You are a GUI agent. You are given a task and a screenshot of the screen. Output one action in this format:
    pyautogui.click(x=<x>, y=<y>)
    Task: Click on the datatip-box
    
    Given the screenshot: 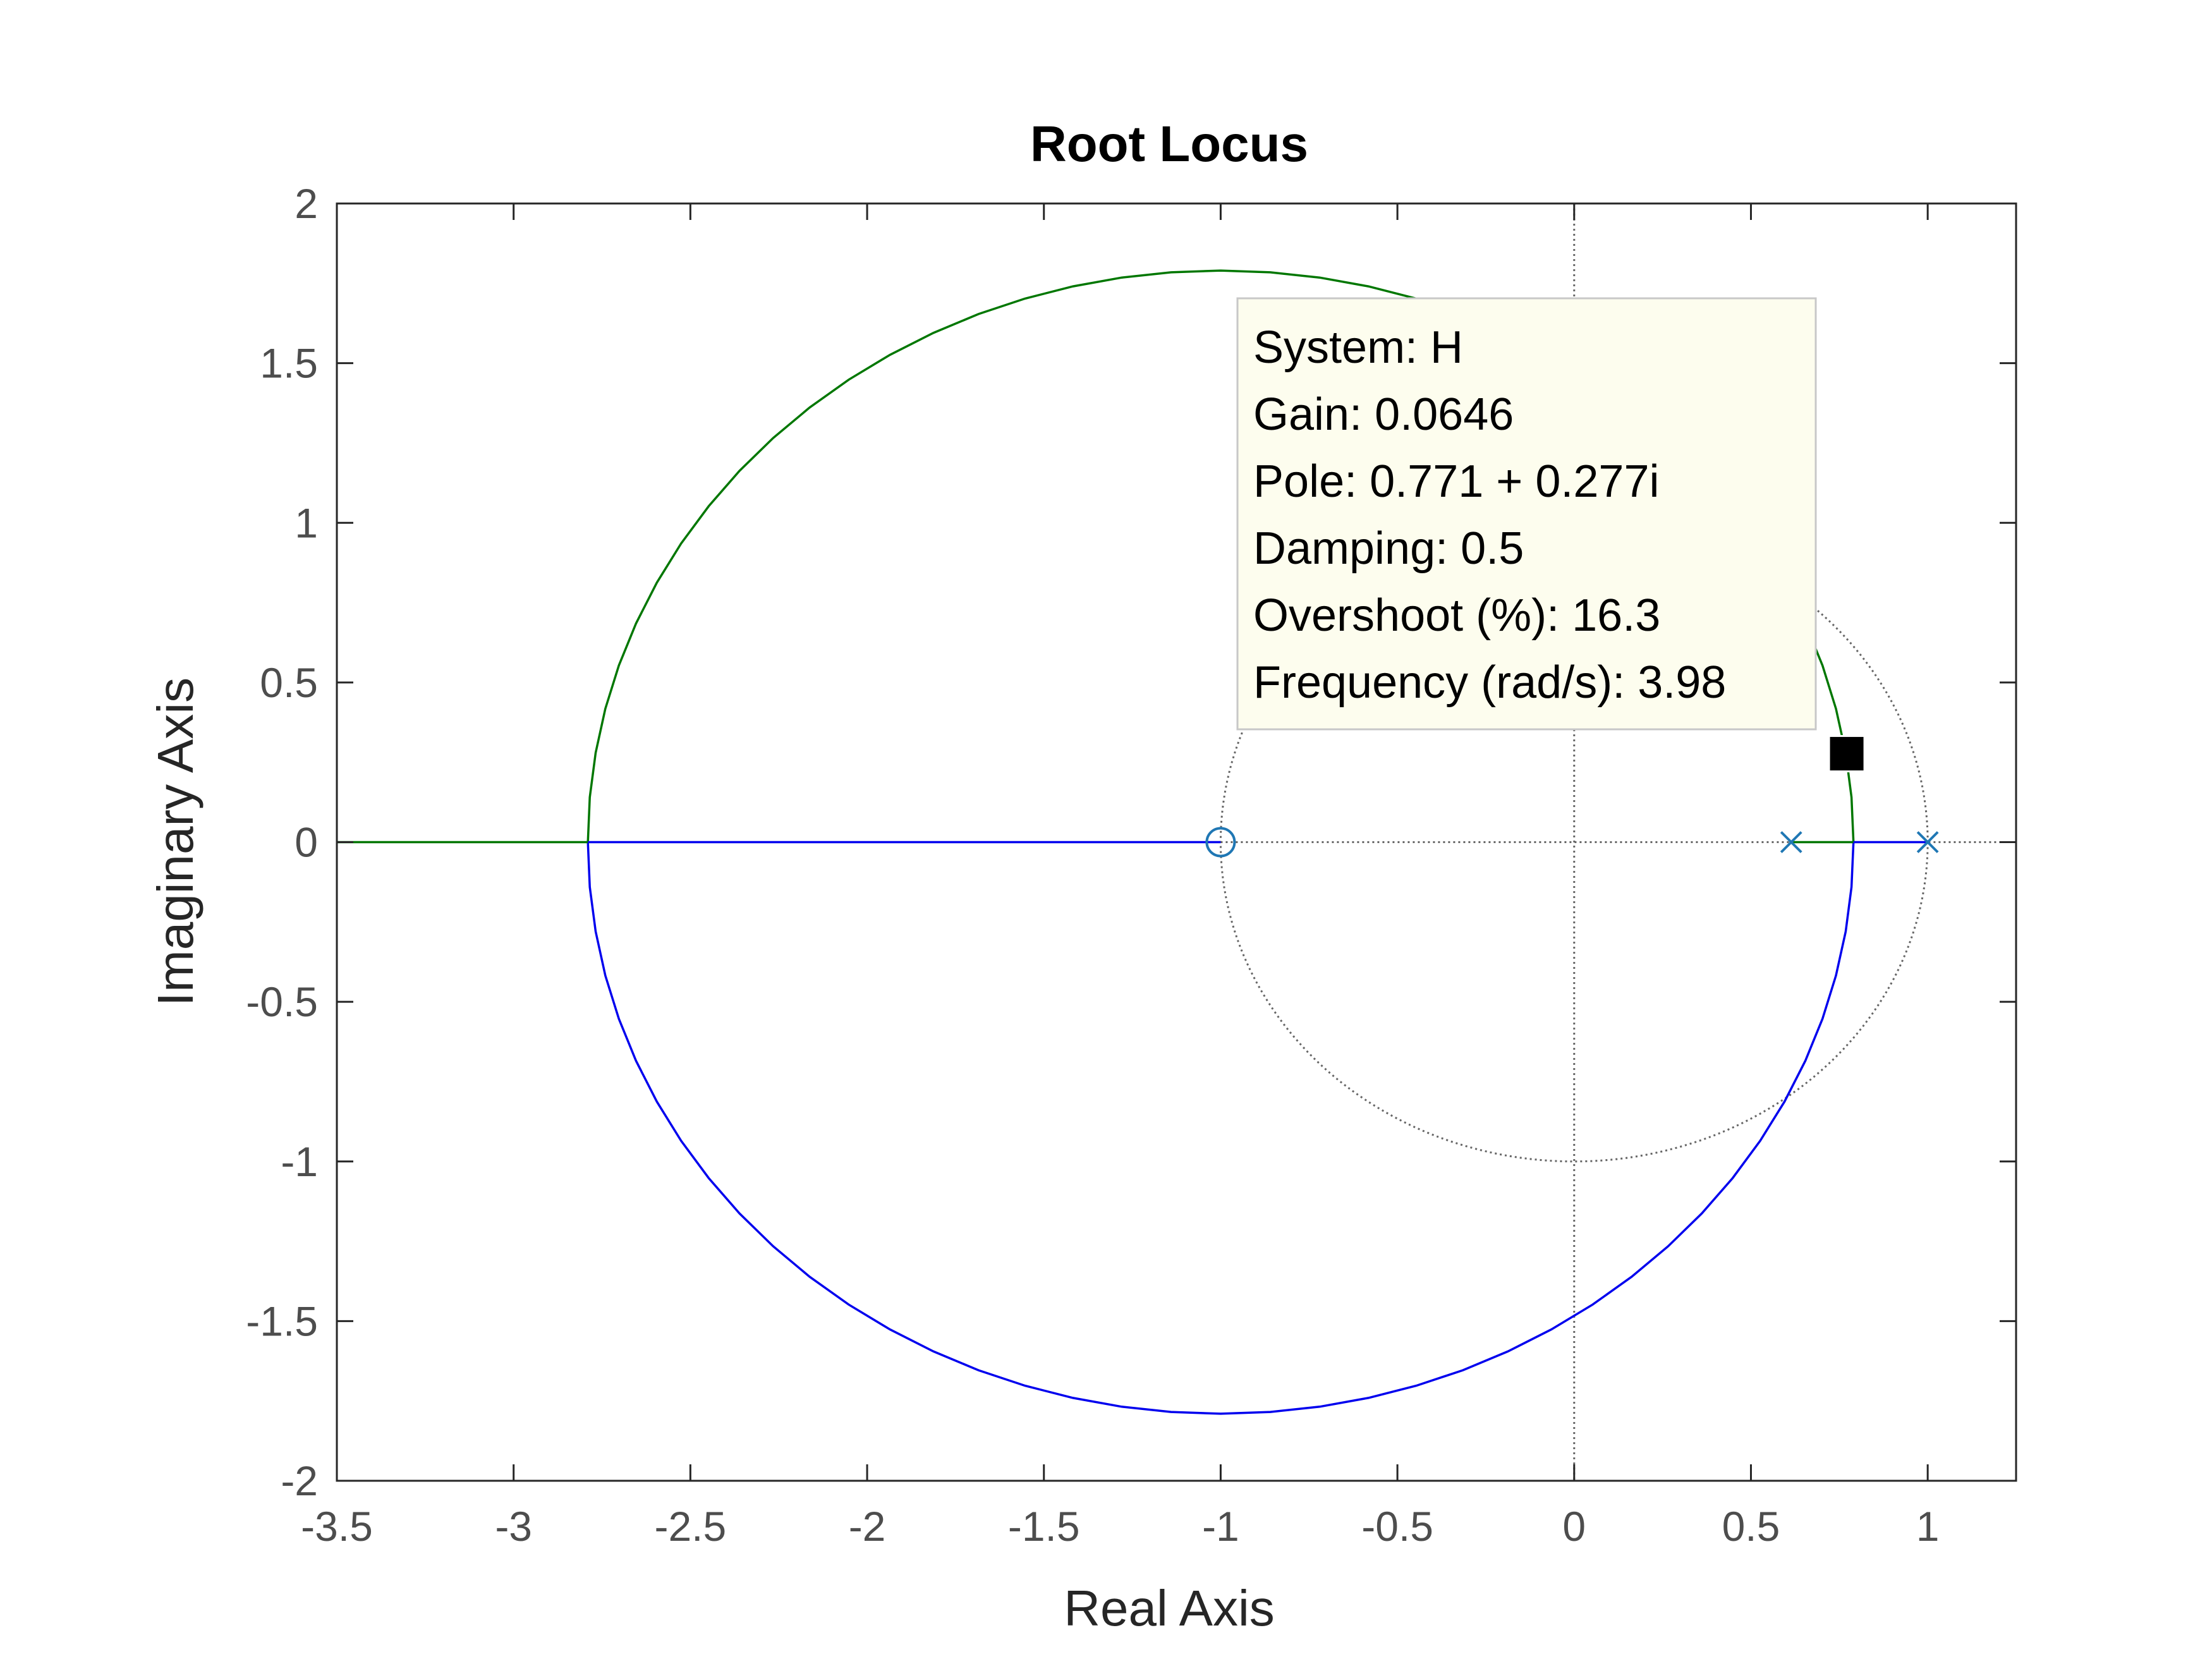 What is the action you would take?
    pyautogui.click(x=1526, y=514)
    